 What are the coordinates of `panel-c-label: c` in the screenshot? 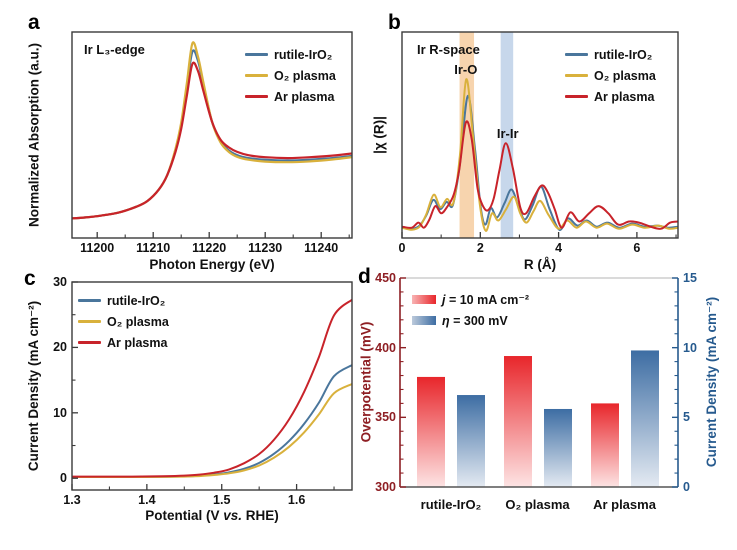 It's located at (30, 278).